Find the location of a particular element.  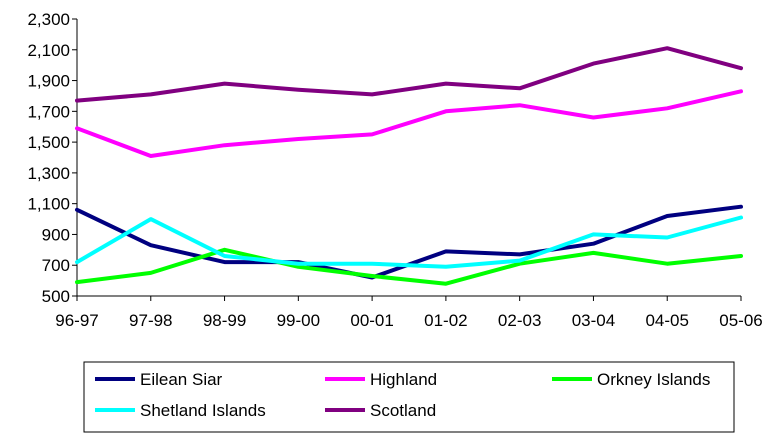

x-tick-label: 05-06 is located at coordinates (740, 320).